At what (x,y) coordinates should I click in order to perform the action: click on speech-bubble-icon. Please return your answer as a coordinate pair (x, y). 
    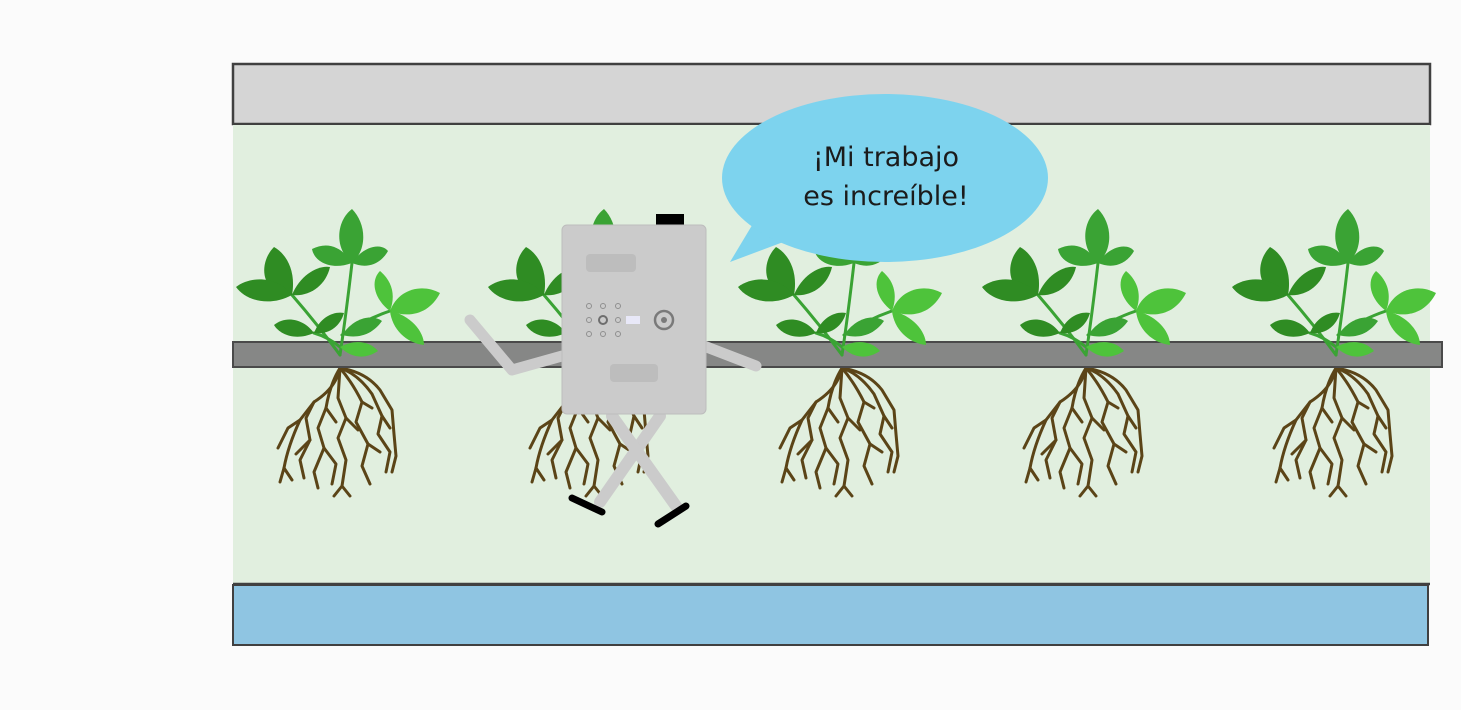
    Looking at the image, I should click on (885, 178).